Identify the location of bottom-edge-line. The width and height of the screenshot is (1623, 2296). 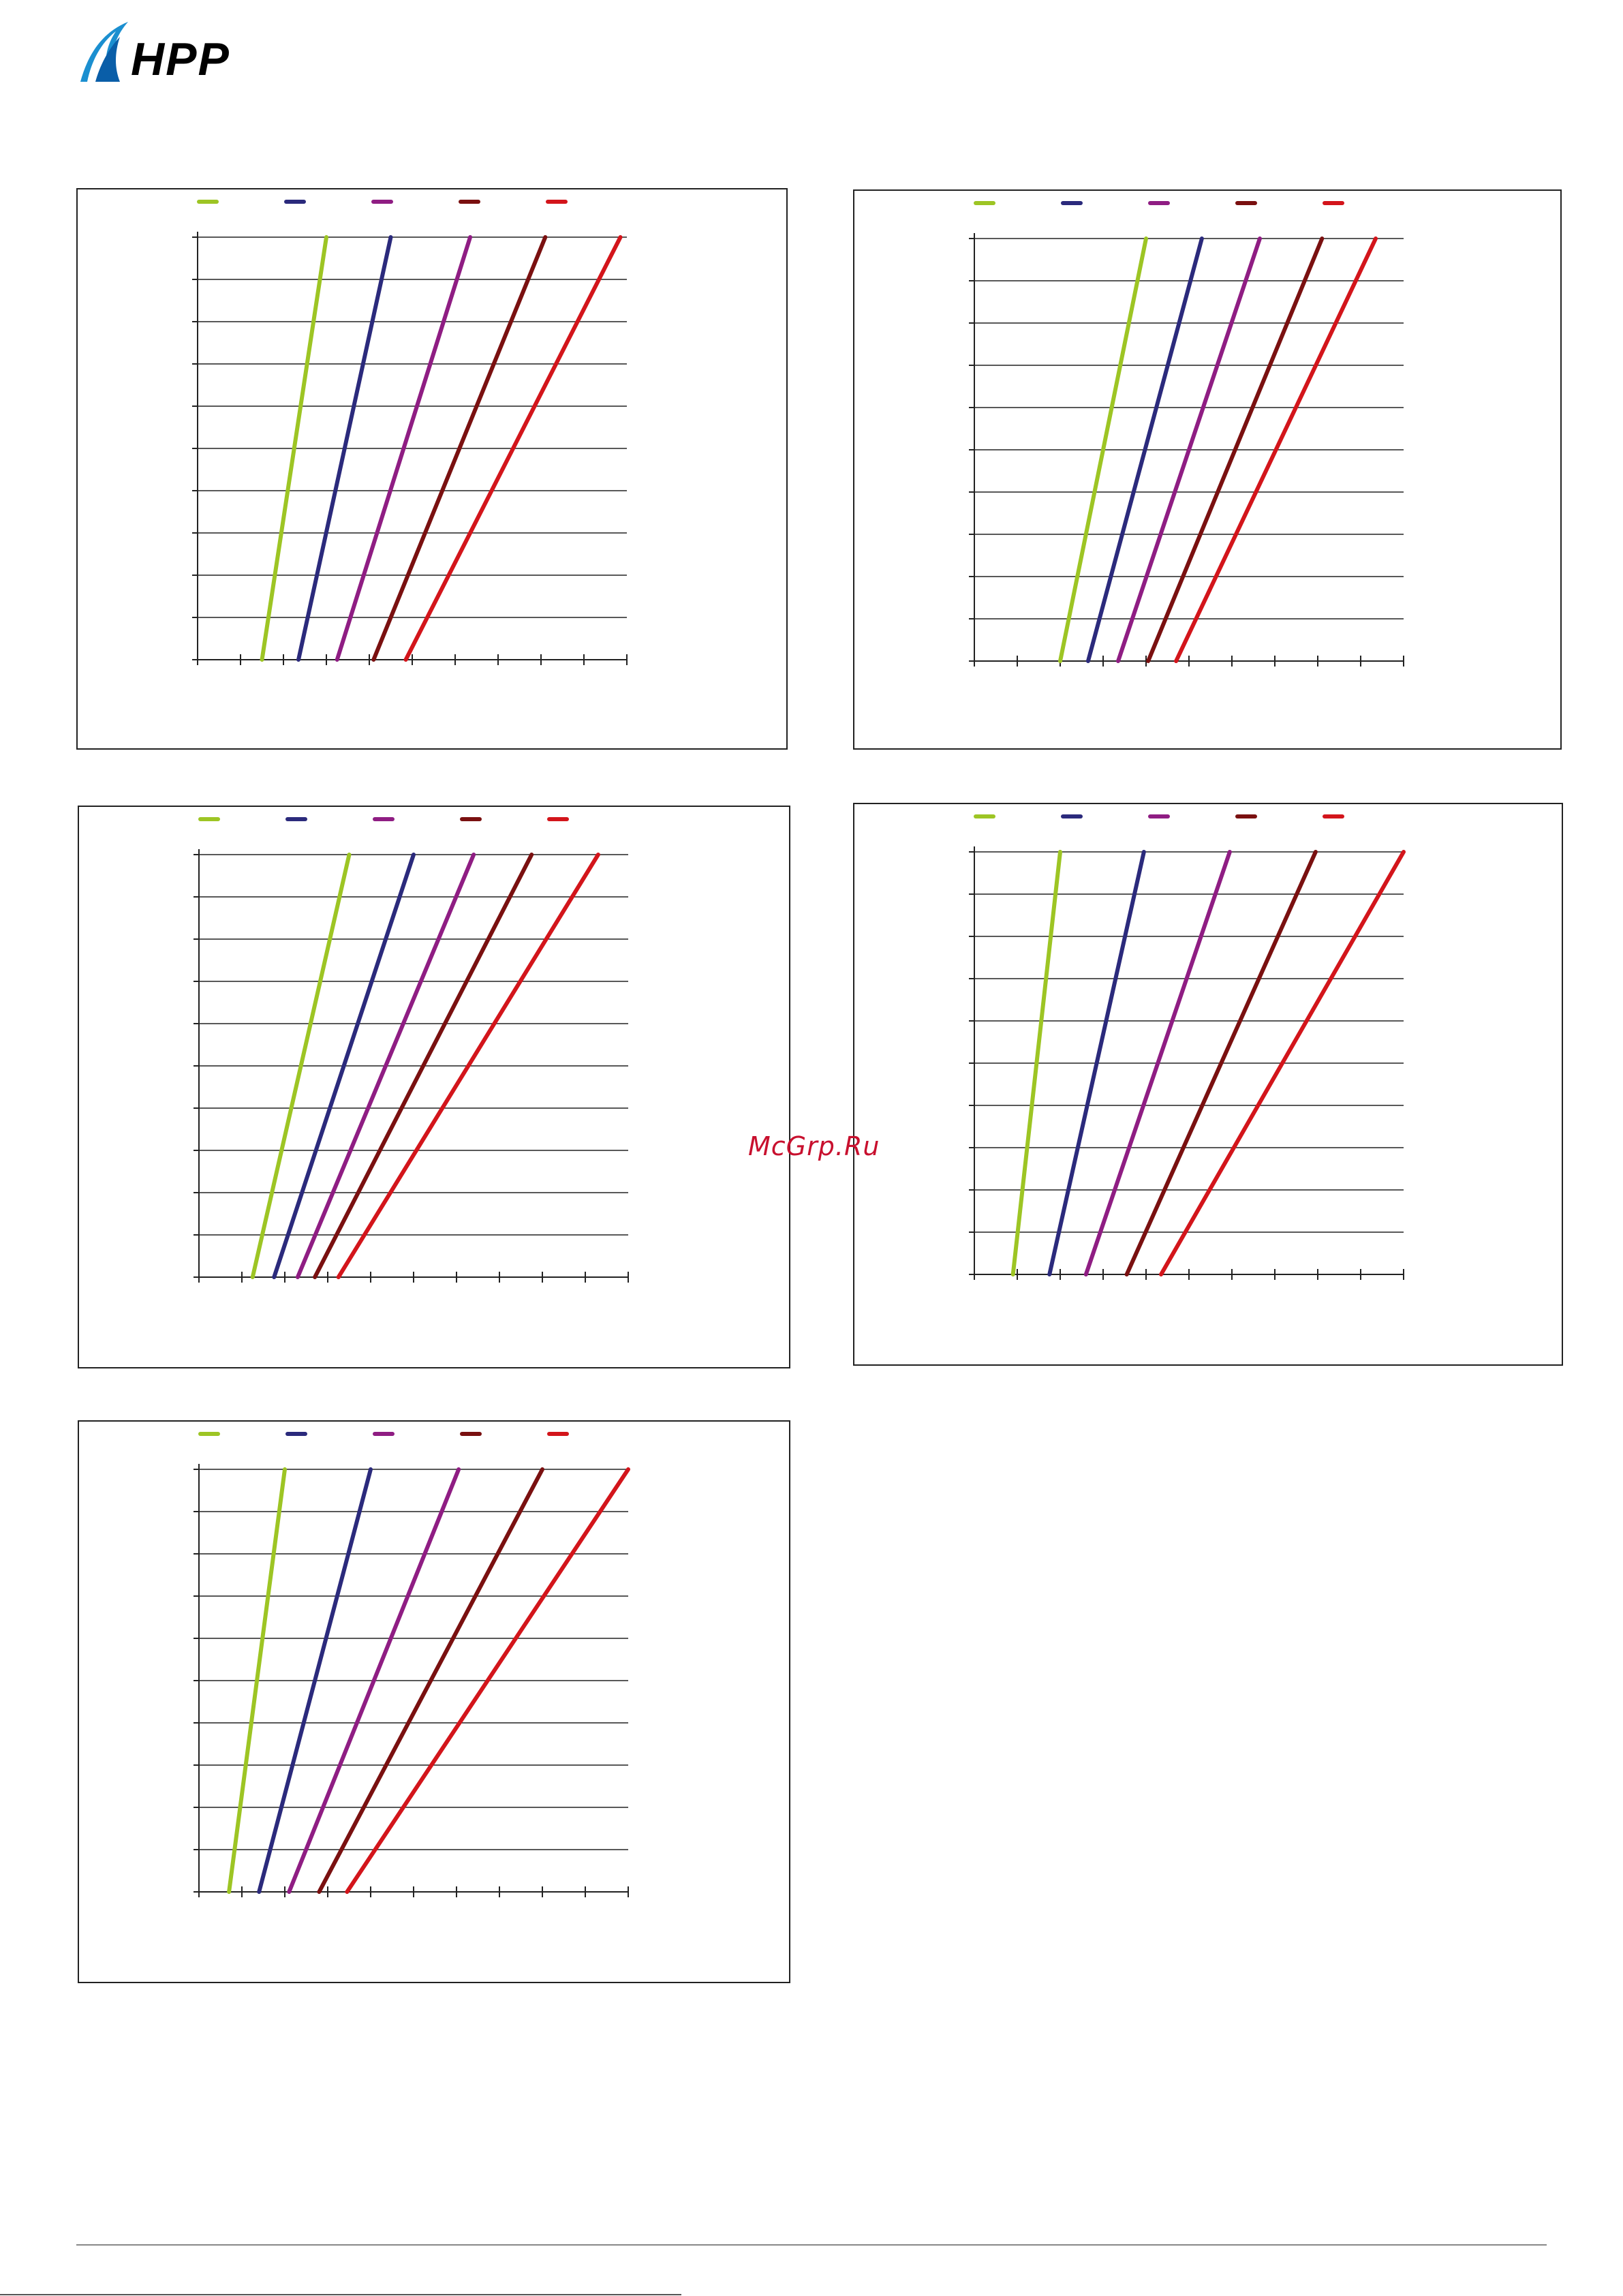
(340, 2294).